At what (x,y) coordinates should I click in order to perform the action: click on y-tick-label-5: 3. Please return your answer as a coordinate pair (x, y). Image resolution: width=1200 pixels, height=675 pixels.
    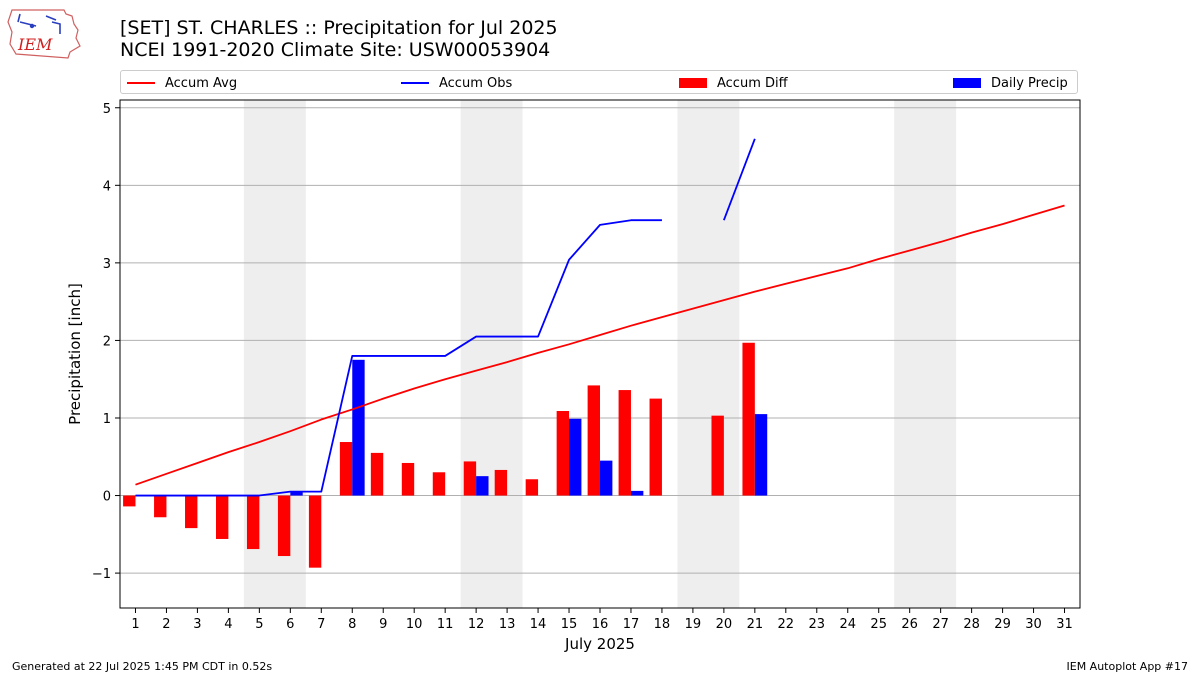
    Looking at the image, I should click on (107, 264).